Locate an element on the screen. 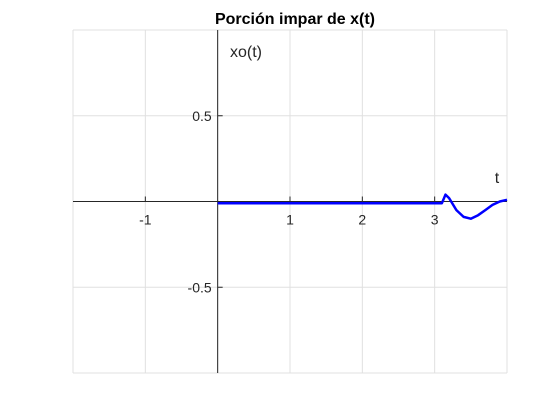  x-tick-label: 1 is located at coordinates (290, 220).